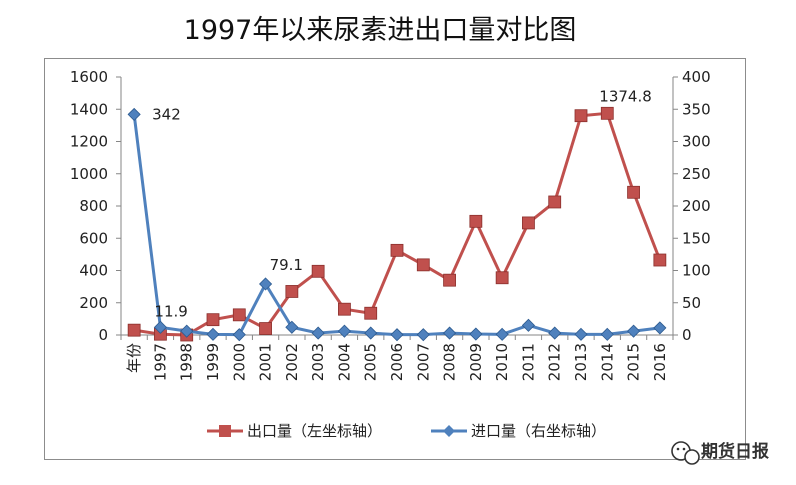 This screenshot has height=485, width=796. I want to click on data-label: 342, so click(166, 114).